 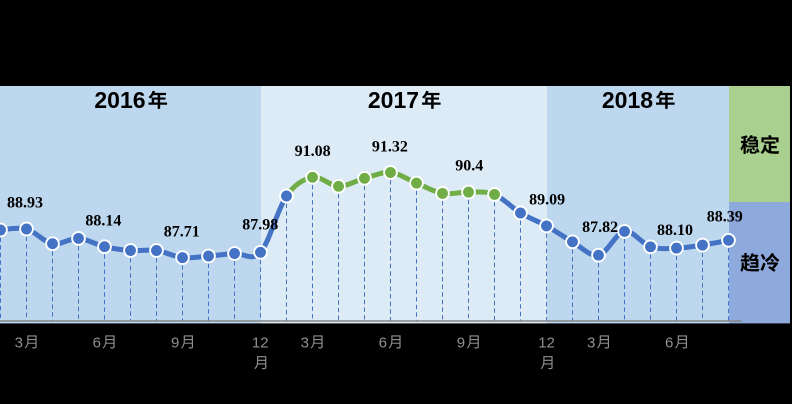 What do you see at coordinates (313, 151) in the screenshot?
I see `svg-text: 91.08` at bounding box center [313, 151].